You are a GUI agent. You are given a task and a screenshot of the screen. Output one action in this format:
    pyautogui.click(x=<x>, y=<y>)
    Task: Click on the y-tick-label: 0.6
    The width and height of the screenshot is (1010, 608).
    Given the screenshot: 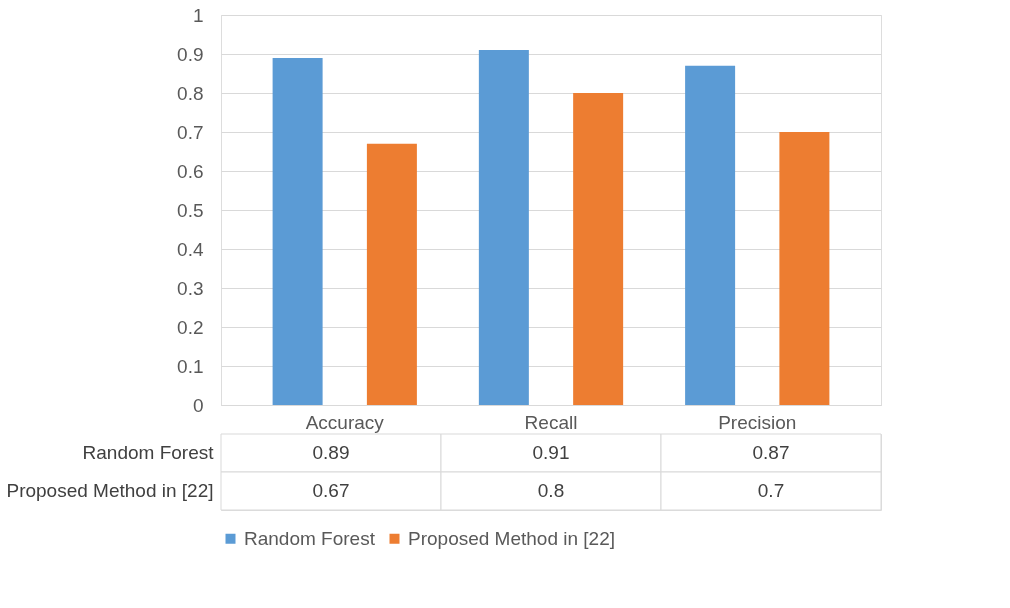 What is the action you would take?
    pyautogui.click(x=190, y=171)
    